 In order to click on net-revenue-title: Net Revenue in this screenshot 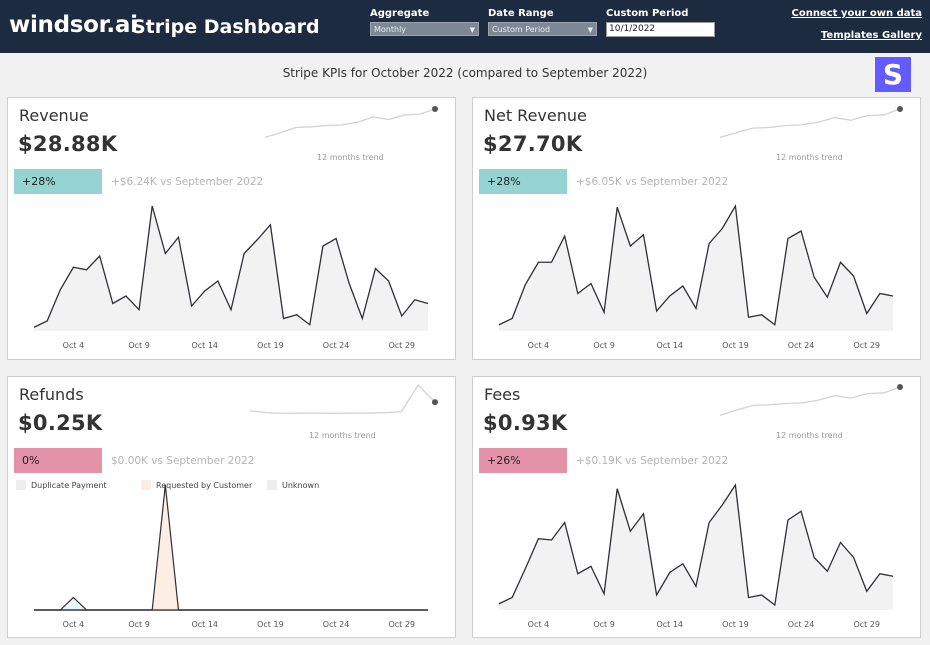, I will do `click(535, 115)`.